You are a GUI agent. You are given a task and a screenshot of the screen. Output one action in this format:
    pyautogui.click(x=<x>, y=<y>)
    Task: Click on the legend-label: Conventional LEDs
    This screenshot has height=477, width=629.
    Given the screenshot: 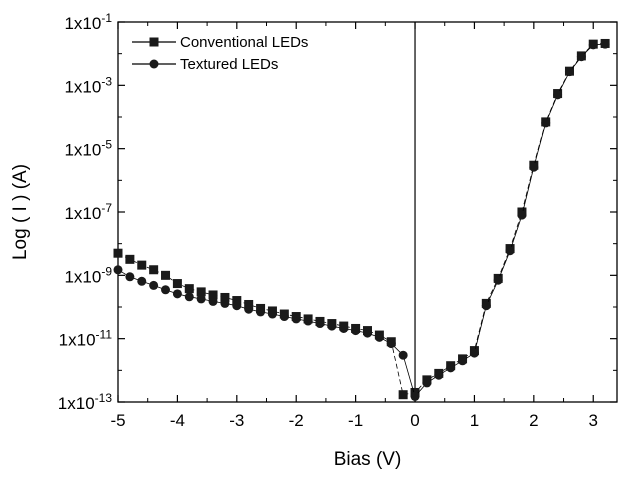 What is the action you would take?
    pyautogui.click(x=244, y=42)
    